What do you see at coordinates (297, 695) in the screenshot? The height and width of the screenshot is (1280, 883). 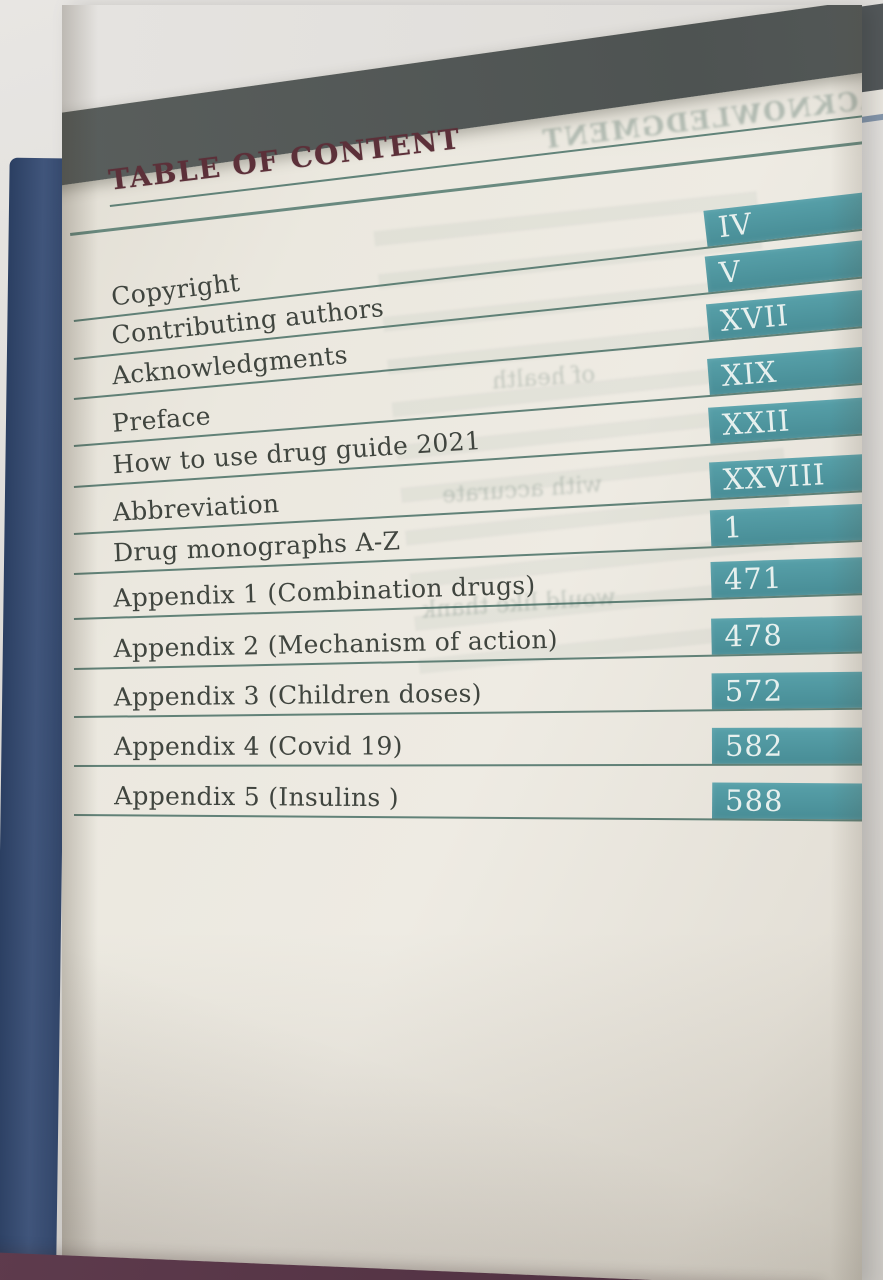 I see `toc-entry-label: Appendix 3 (Children doses)` at bounding box center [297, 695].